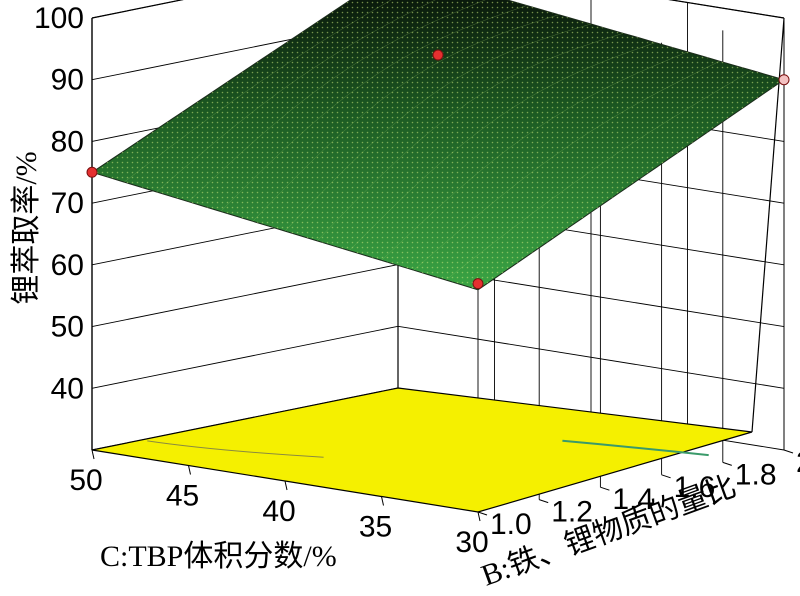 Image resolution: width=800 pixels, height=596 pixels. What do you see at coordinates (67, 265) in the screenshot?
I see `z-tick-label: 60` at bounding box center [67, 265].